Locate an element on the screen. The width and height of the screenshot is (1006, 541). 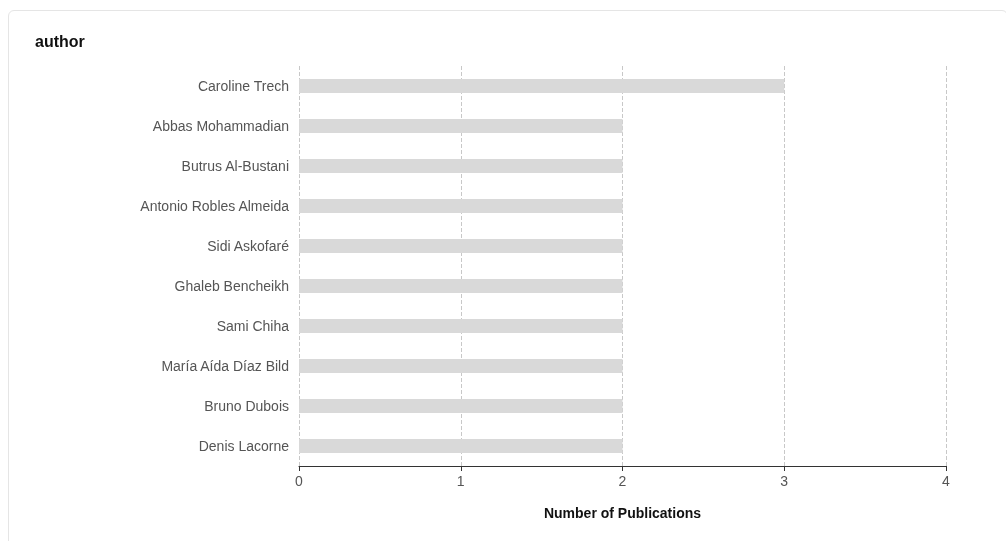
x-tick-label: 0 is located at coordinates (299, 481).